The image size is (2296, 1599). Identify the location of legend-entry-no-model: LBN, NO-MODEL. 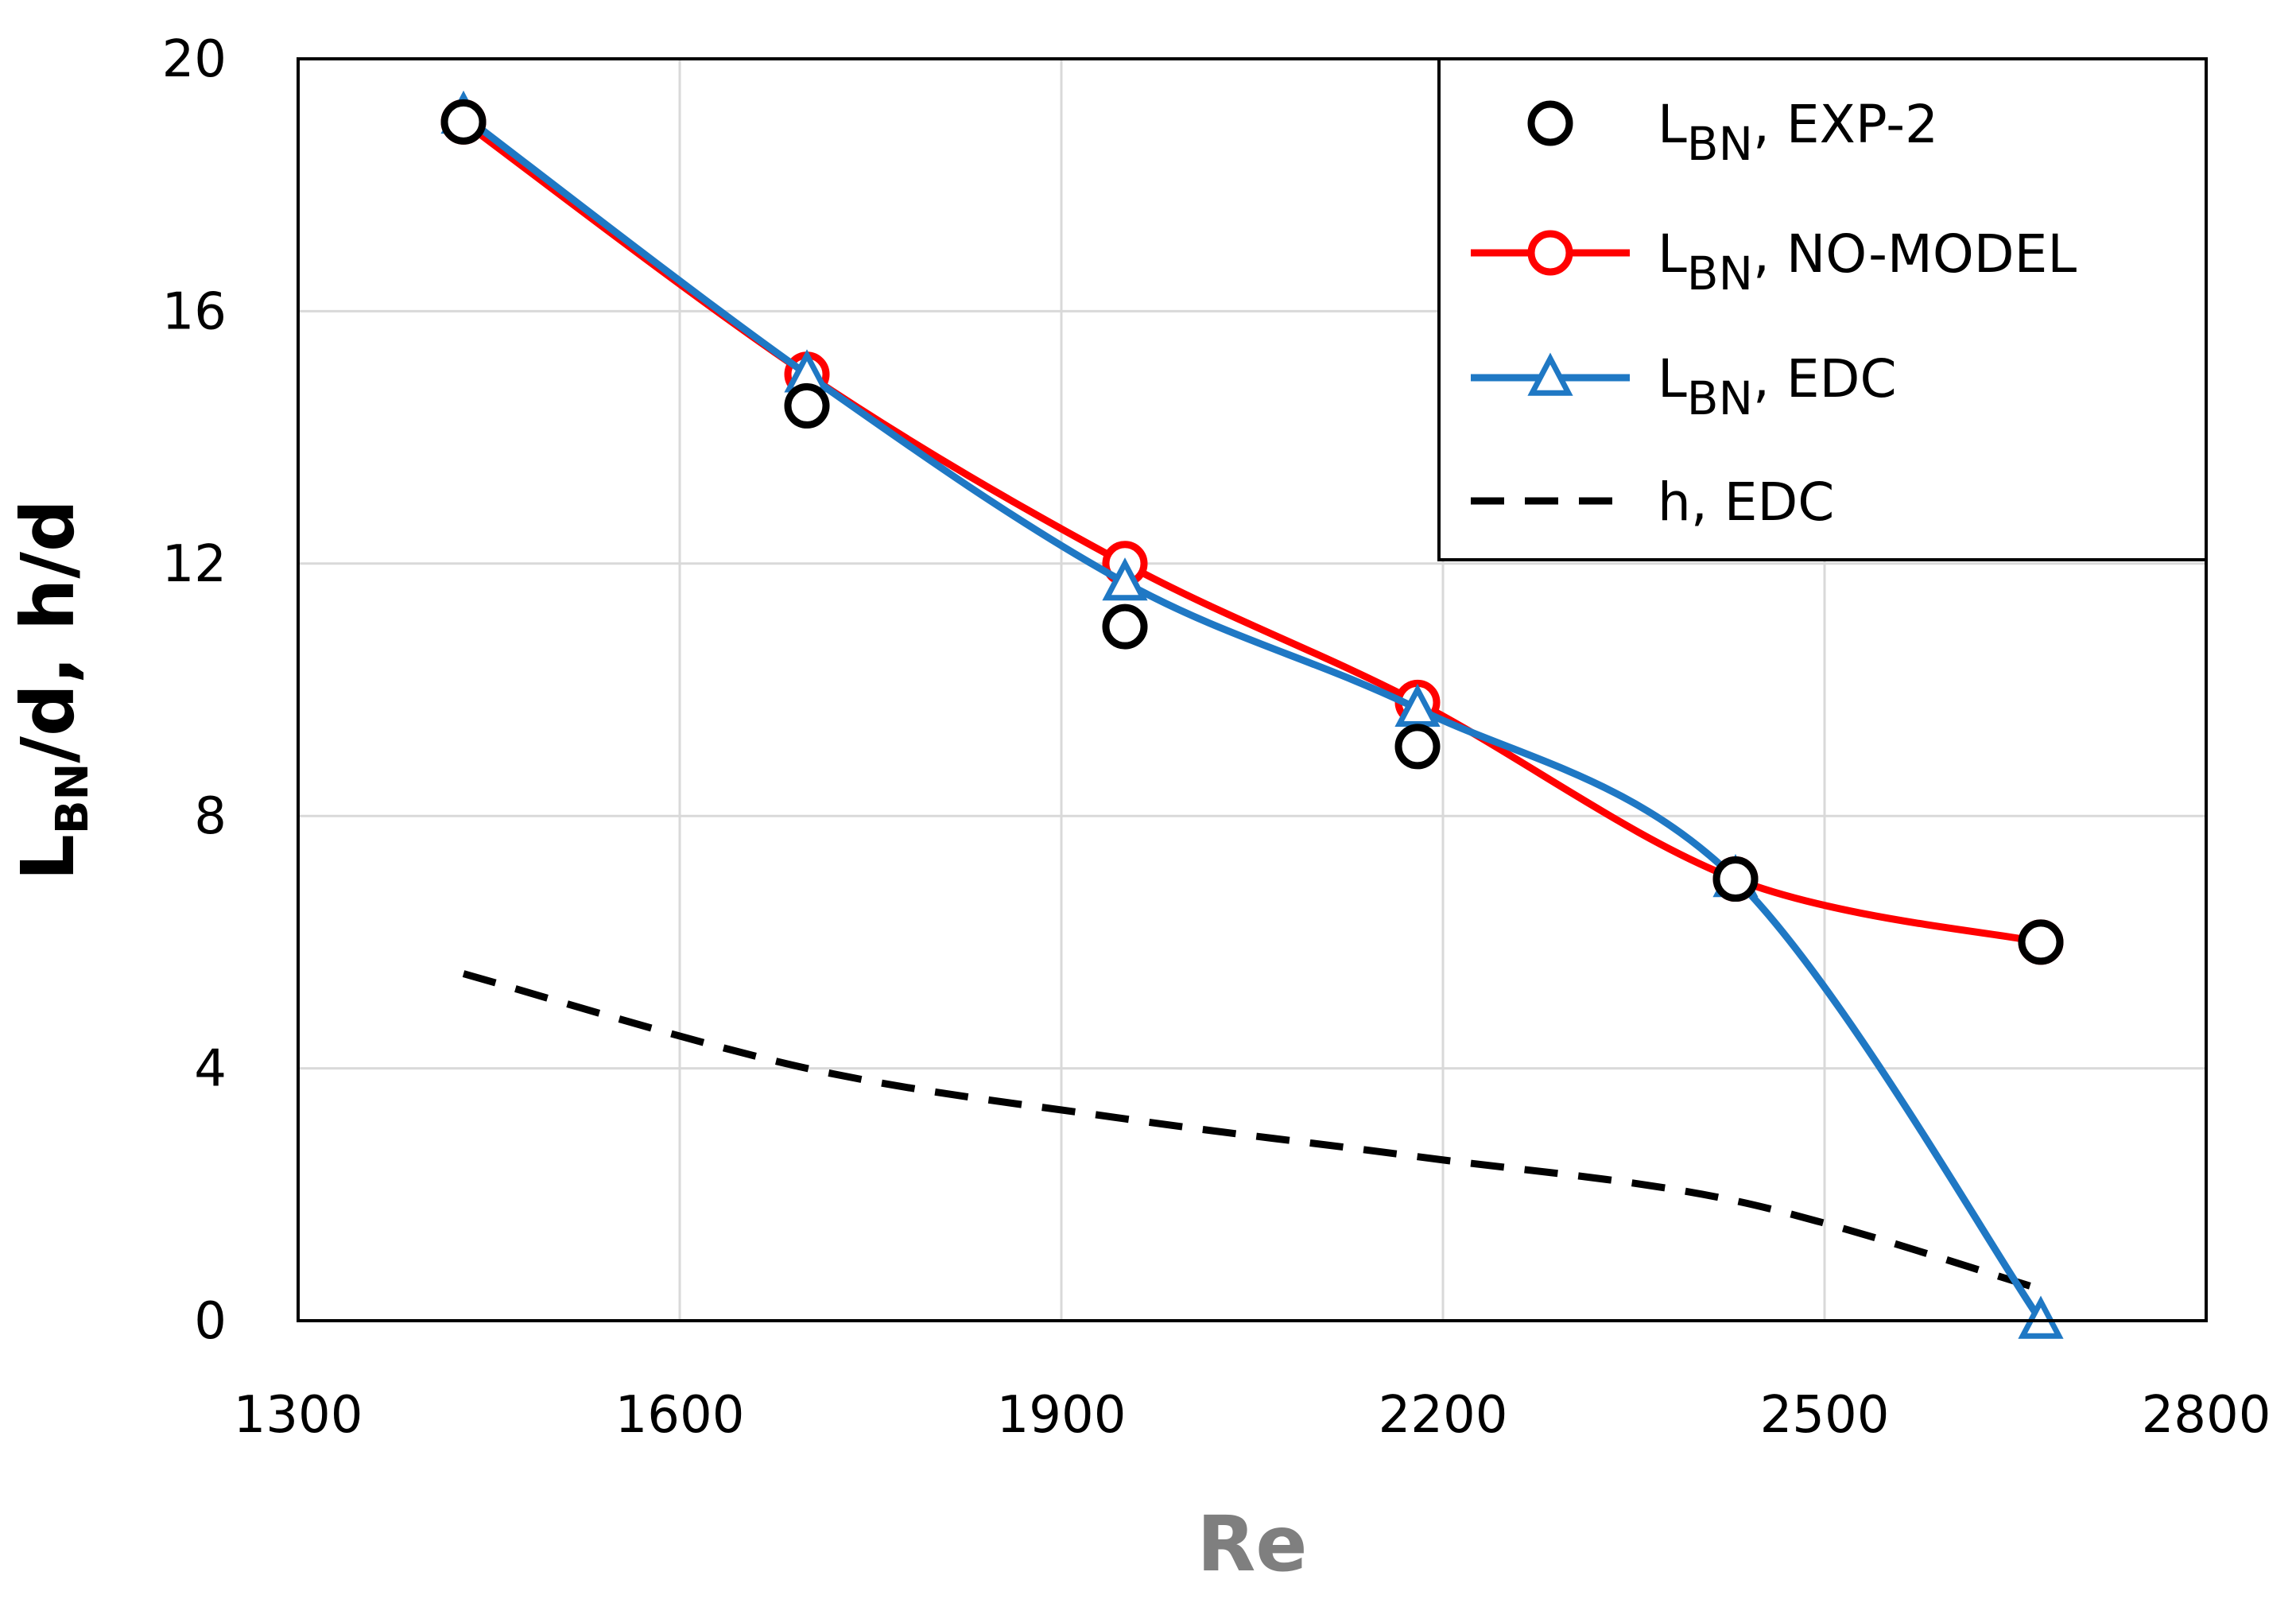
(1774, 262).